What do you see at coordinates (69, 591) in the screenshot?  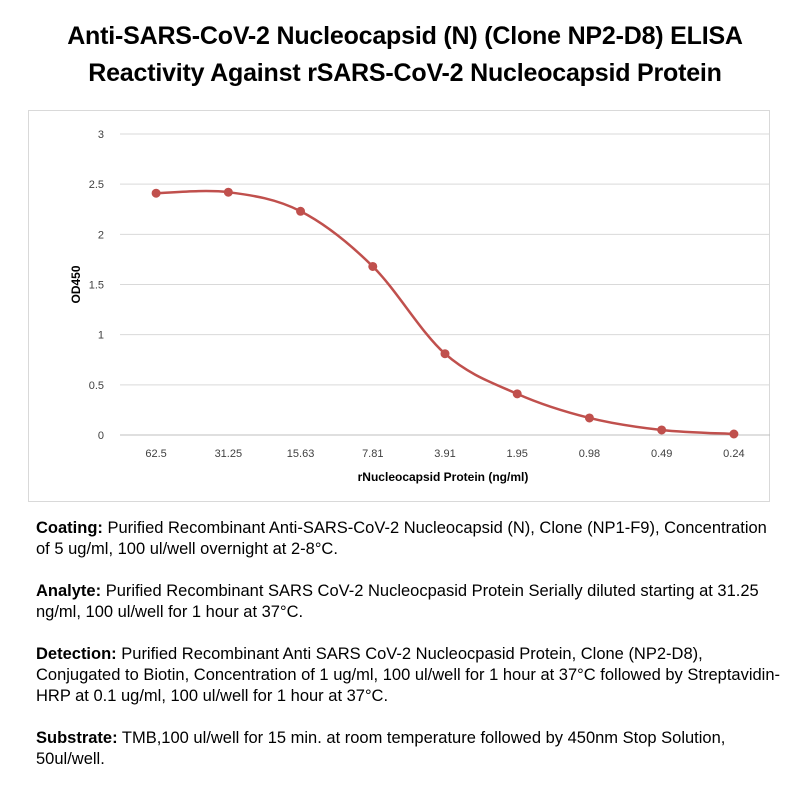 I see `note-label: Analyte:` at bounding box center [69, 591].